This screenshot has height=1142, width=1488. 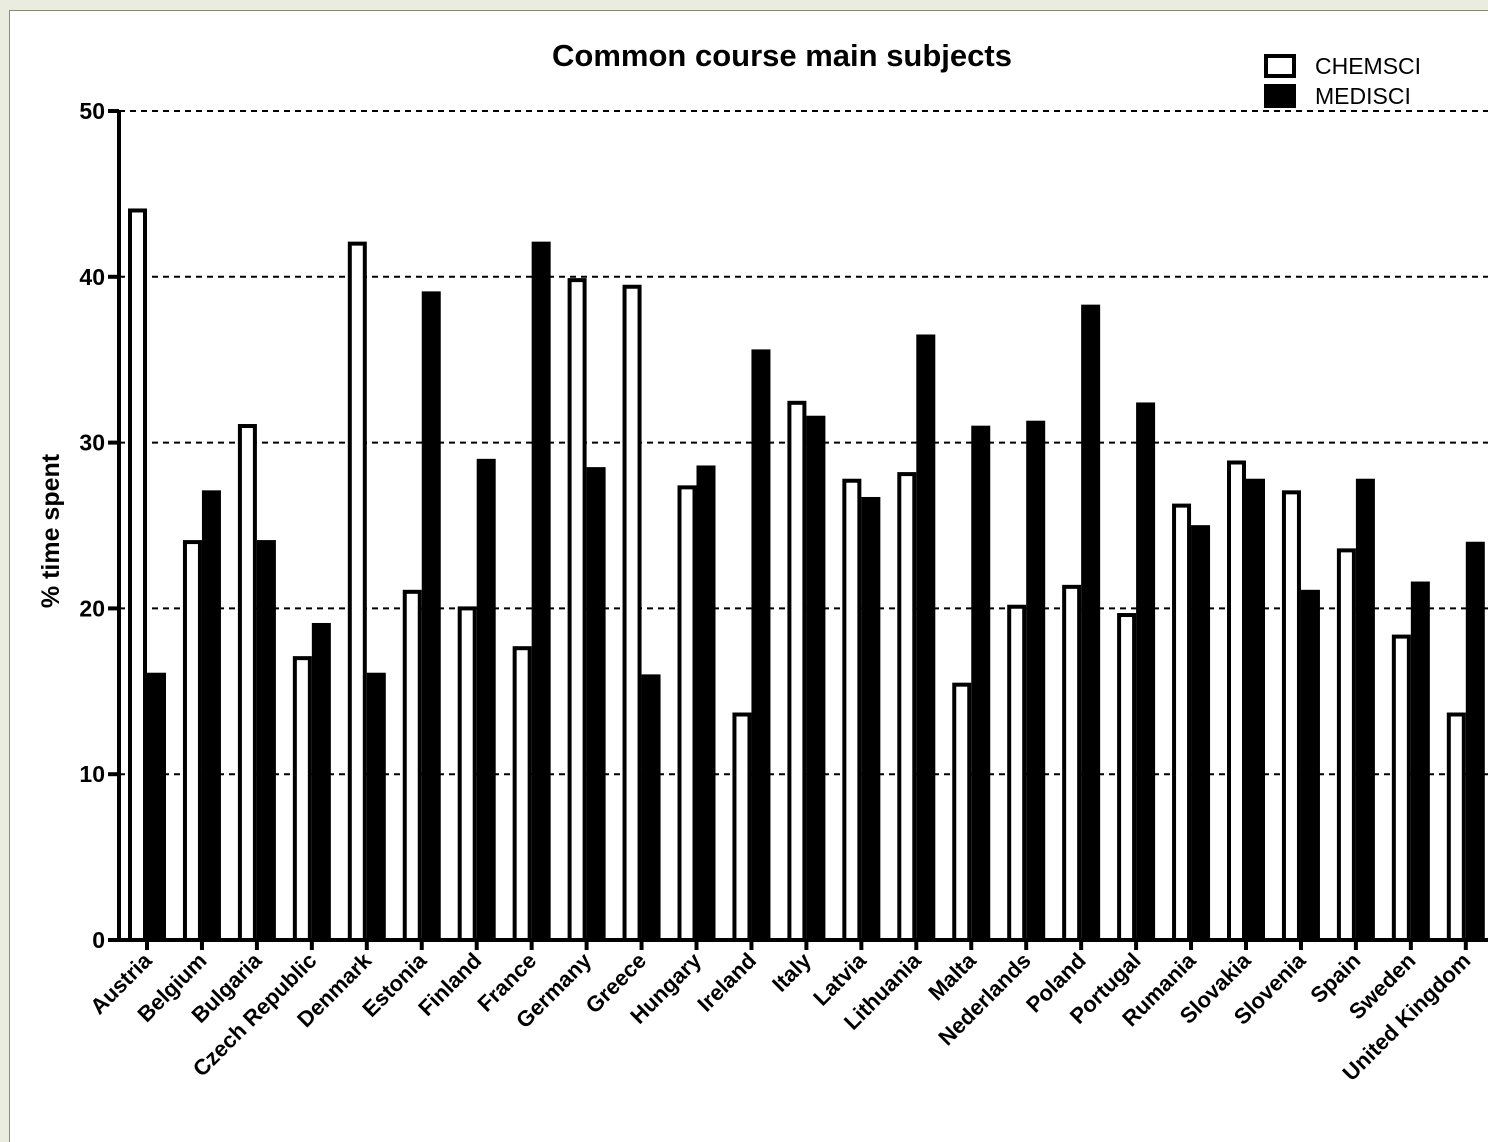 I want to click on bar-chemsci-italy, so click(x=797, y=671).